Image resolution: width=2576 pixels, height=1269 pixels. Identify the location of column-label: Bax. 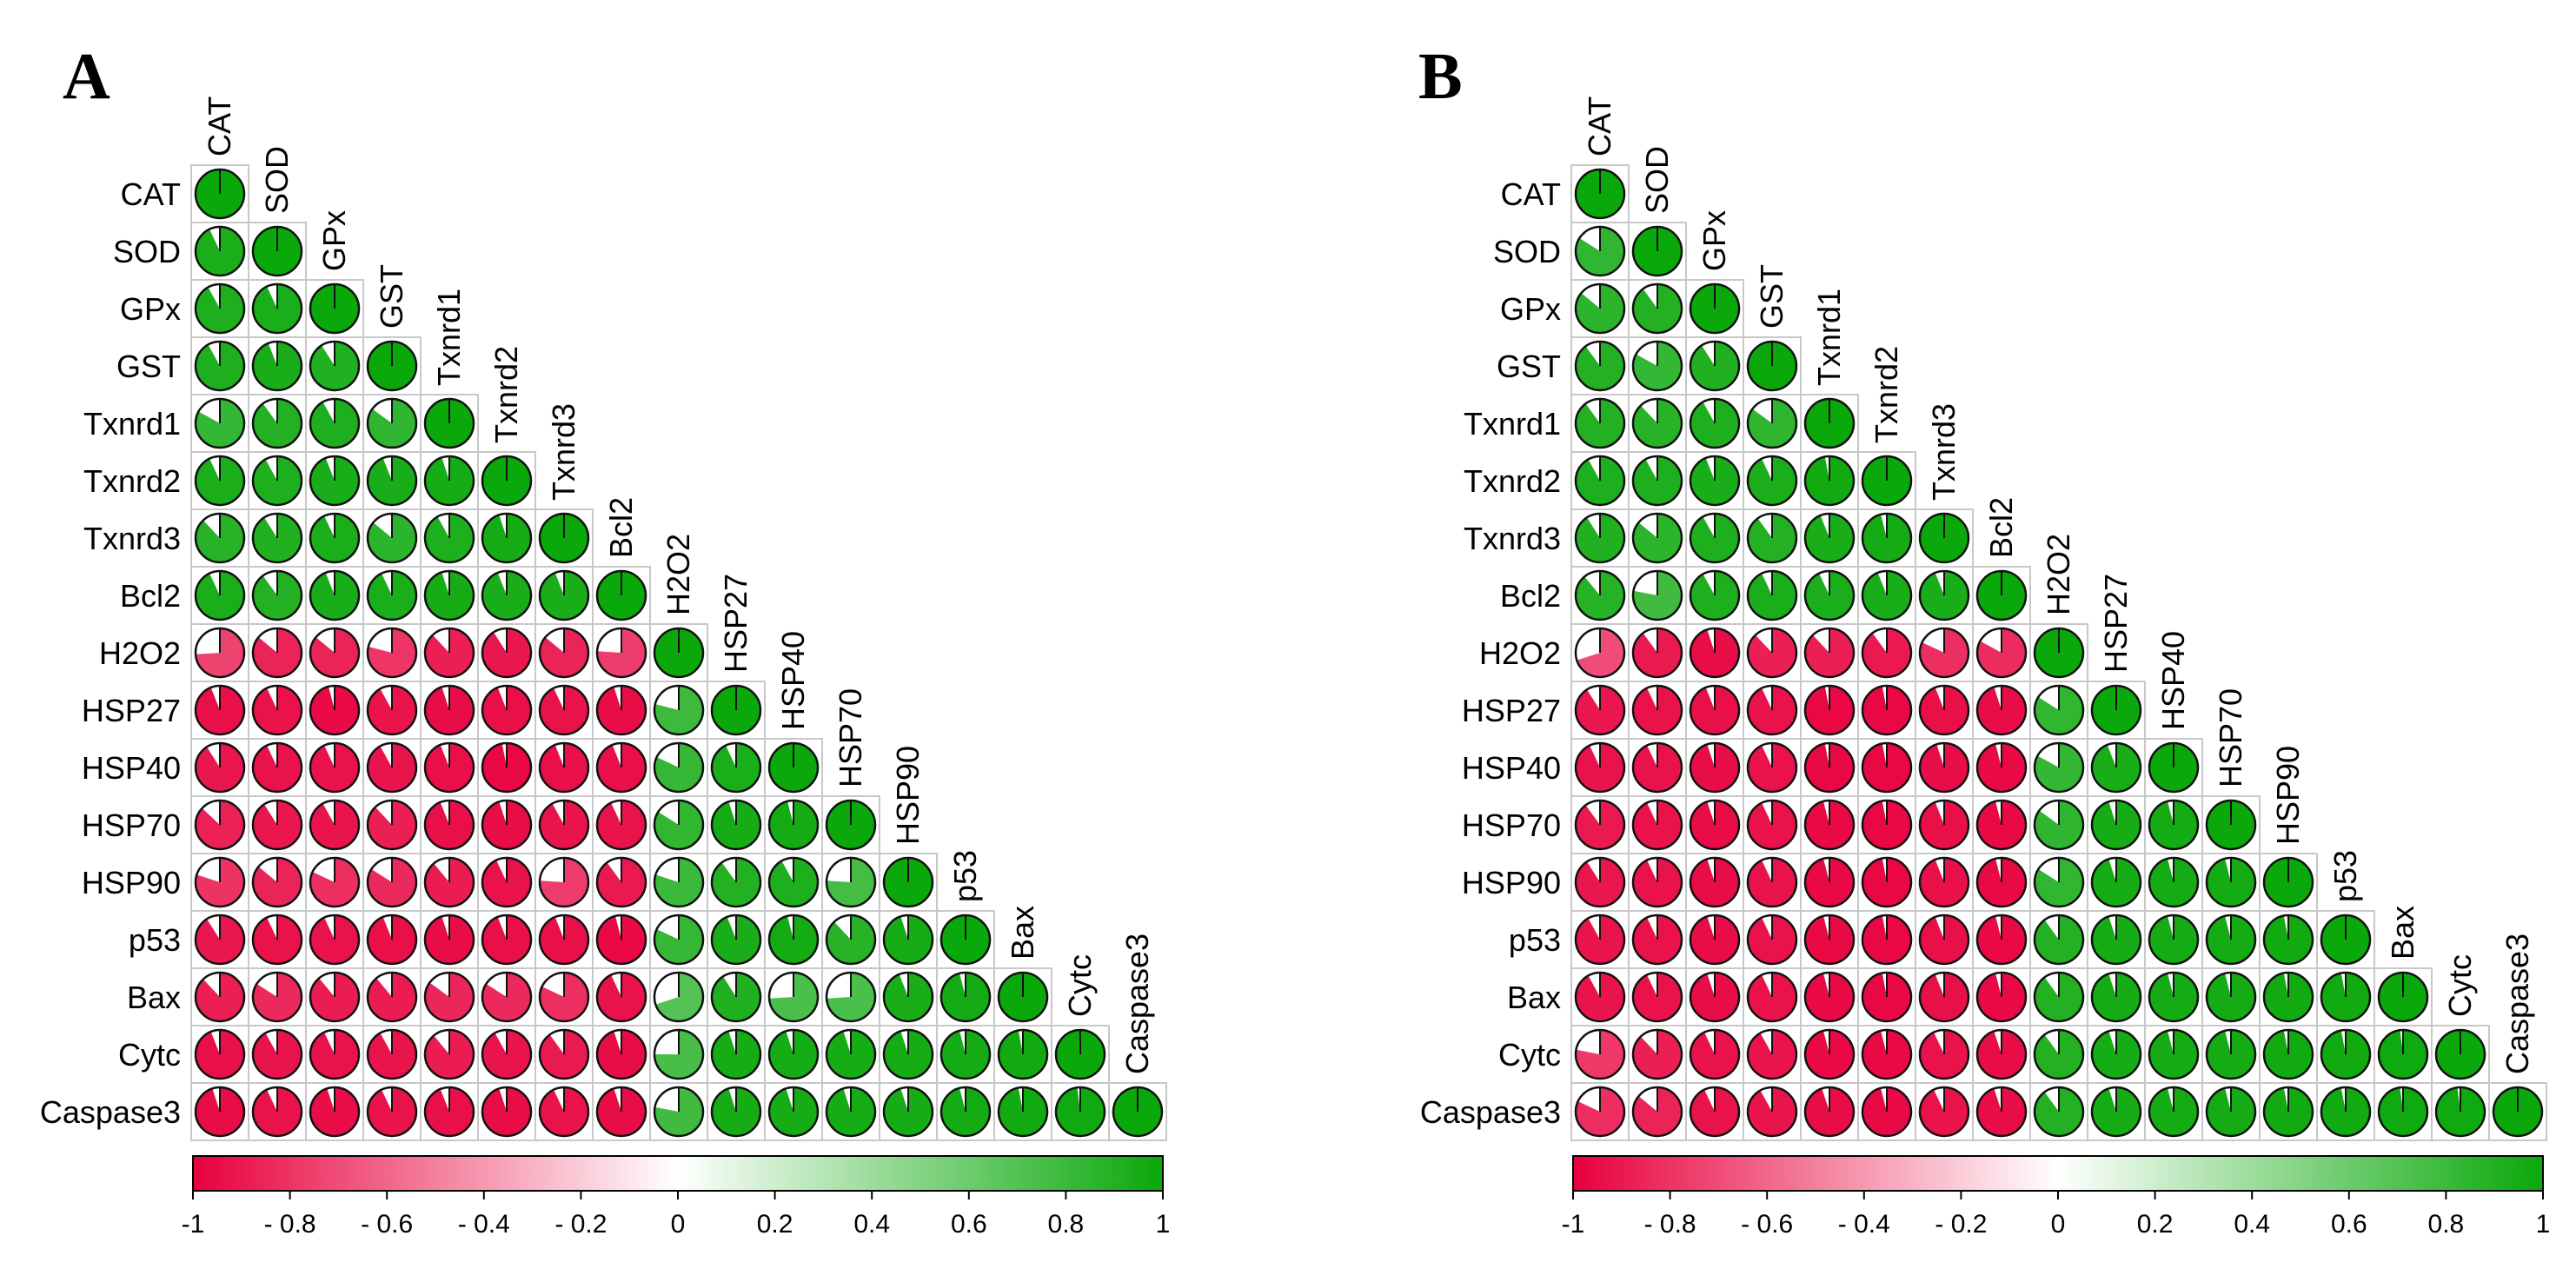
(1022, 933).